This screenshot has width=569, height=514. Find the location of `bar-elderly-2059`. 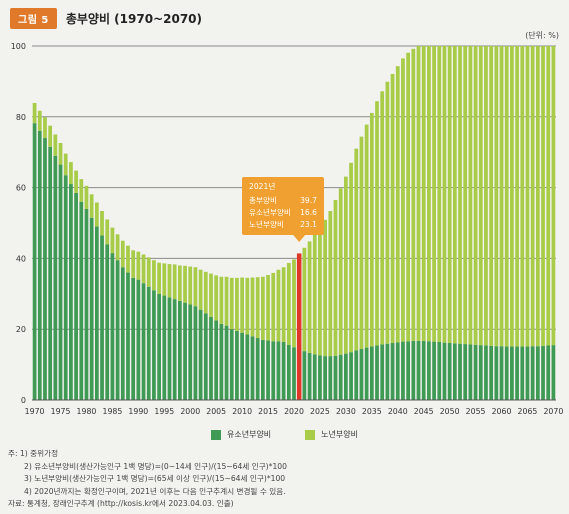

bar-elderly-2059 is located at coordinates (496, 196).